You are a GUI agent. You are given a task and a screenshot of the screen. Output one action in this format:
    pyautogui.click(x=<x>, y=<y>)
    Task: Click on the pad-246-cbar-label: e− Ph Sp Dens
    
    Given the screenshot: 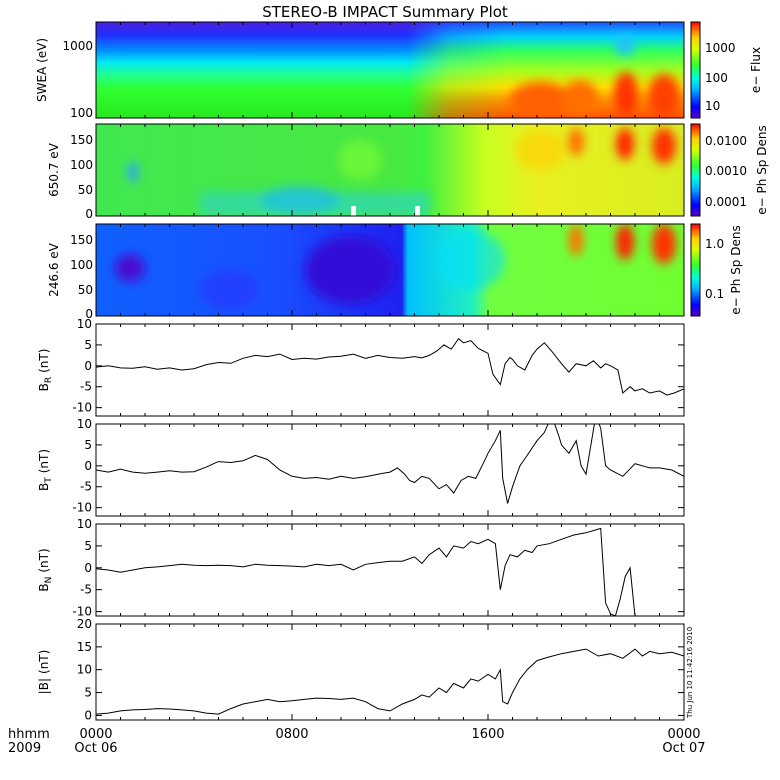 What is the action you would take?
    pyautogui.click(x=736, y=269)
    